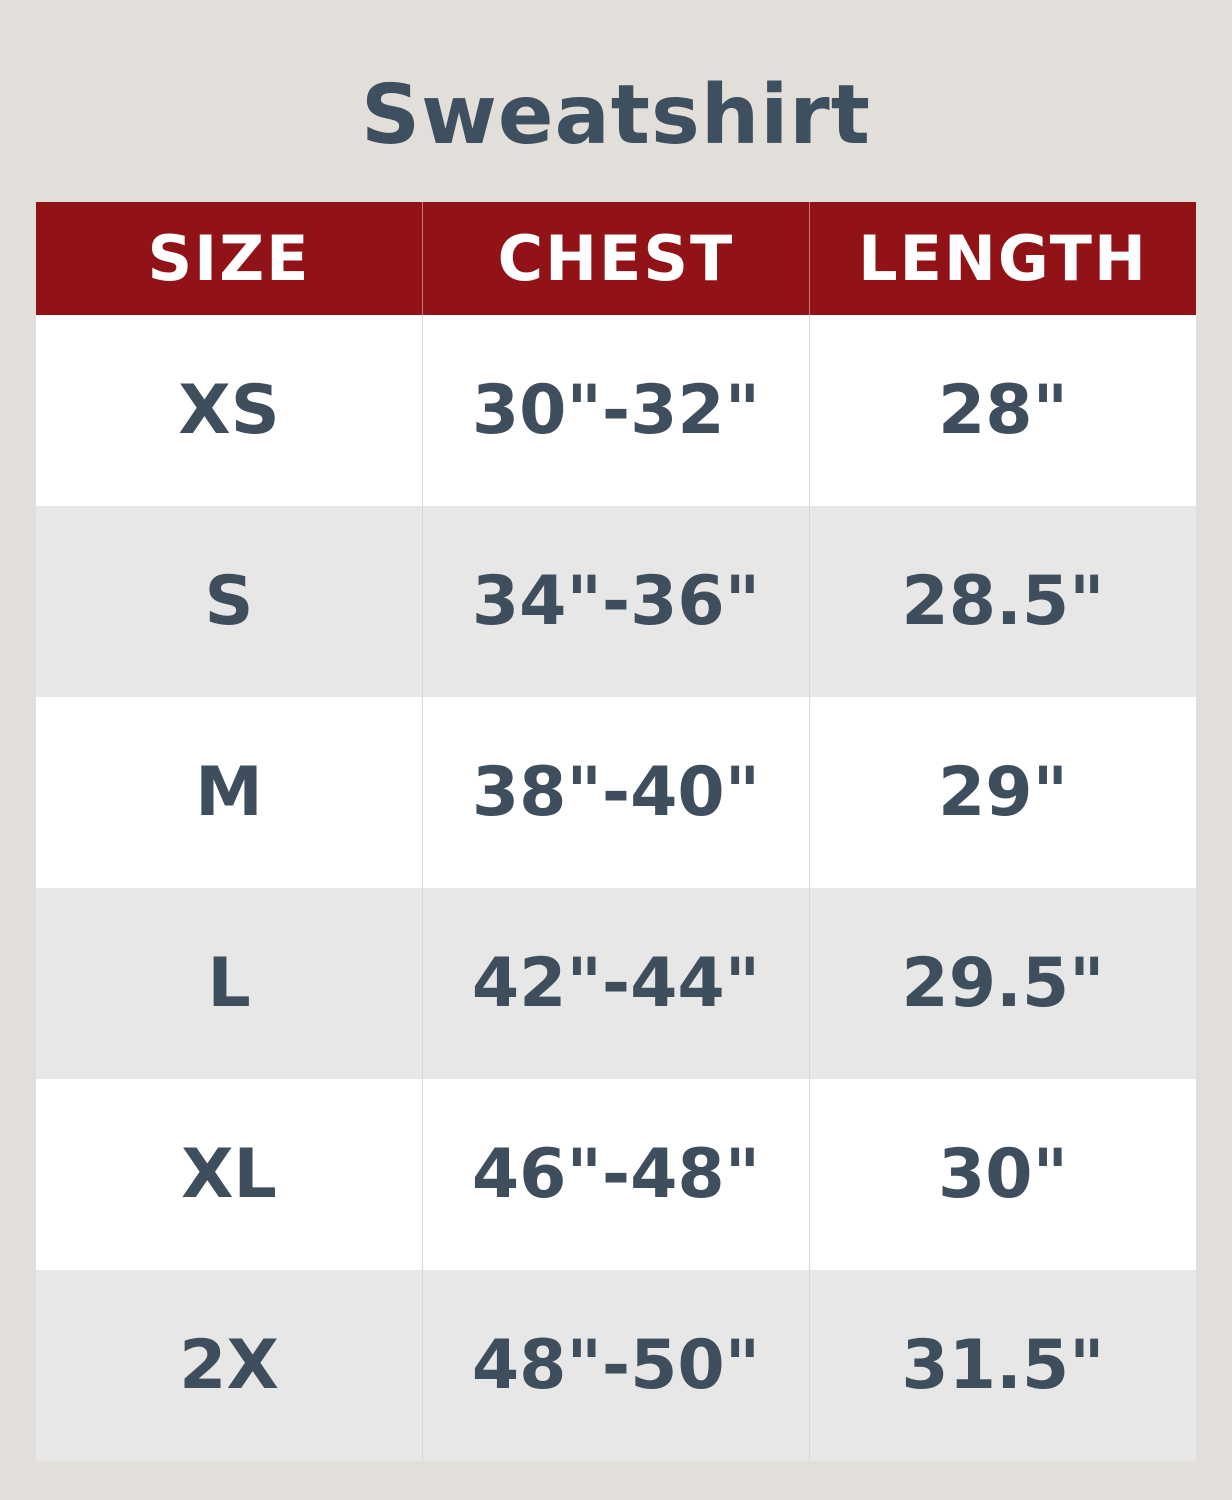 Image resolution: width=1232 pixels, height=1500 pixels. Describe the element at coordinates (616, 115) in the screenshot. I see `chart-title: Sweatshirt` at that location.